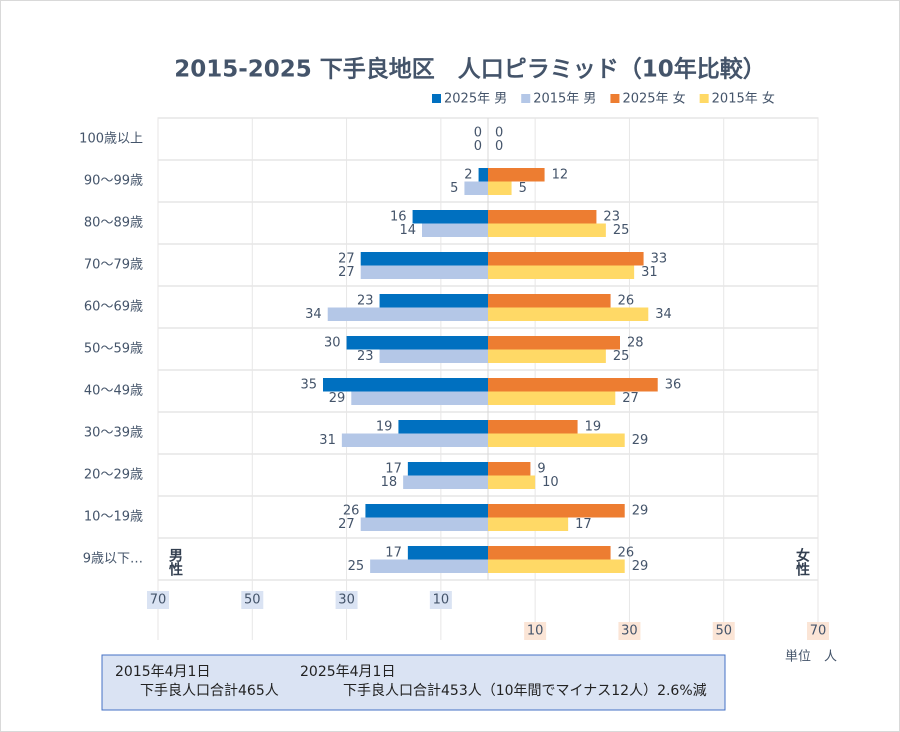 Image resolution: width=900 pixels, height=732 pixels. Describe the element at coordinates (384, 427) in the screenshot. I see `data-label: 19` at that location.